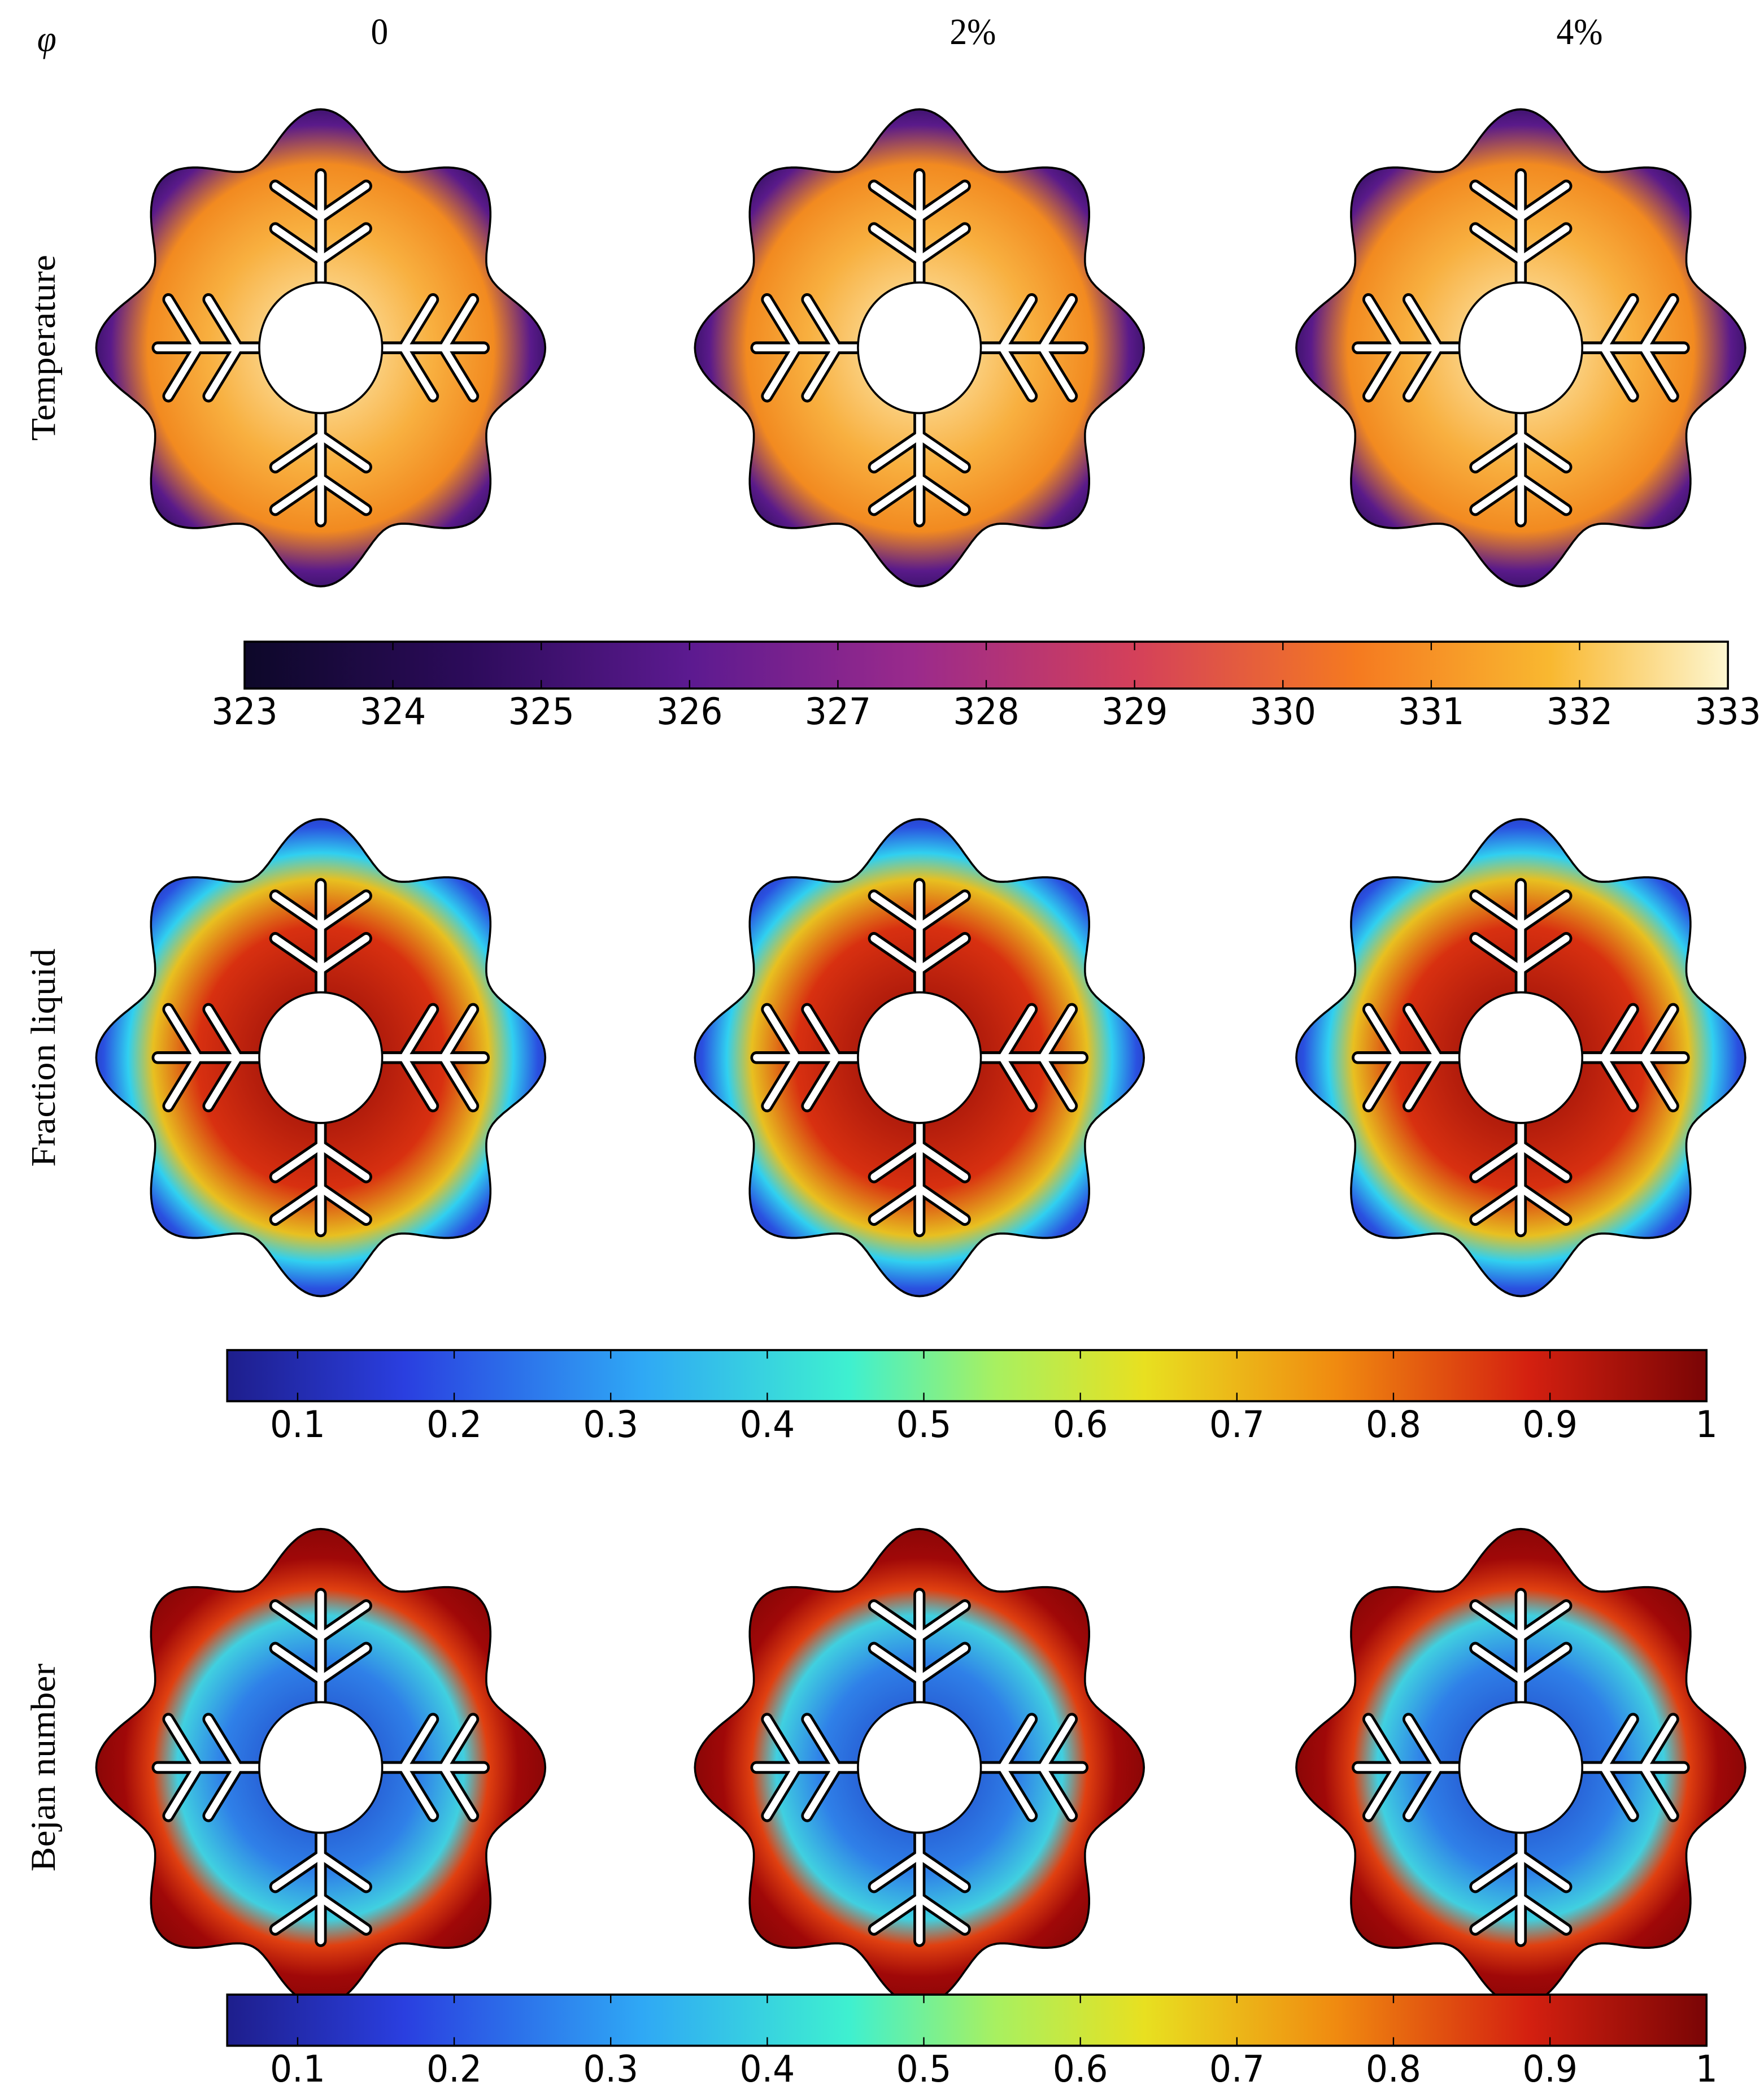 Image resolution: width=1764 pixels, height=2094 pixels. What do you see at coordinates (1080, 1424) in the screenshot?
I see `tick-label: 0.6` at bounding box center [1080, 1424].